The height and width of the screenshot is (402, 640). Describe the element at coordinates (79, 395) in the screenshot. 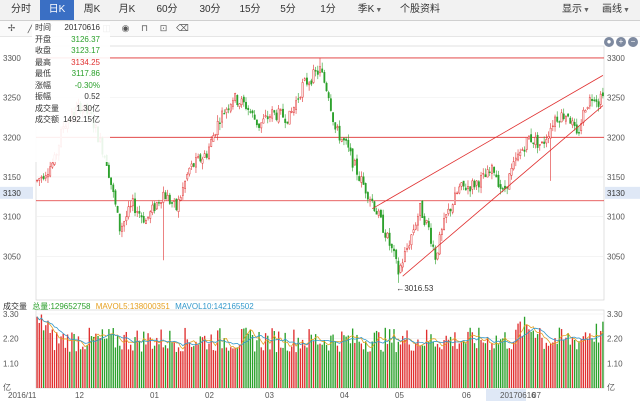

I see `x-tick-label: 12` at that location.